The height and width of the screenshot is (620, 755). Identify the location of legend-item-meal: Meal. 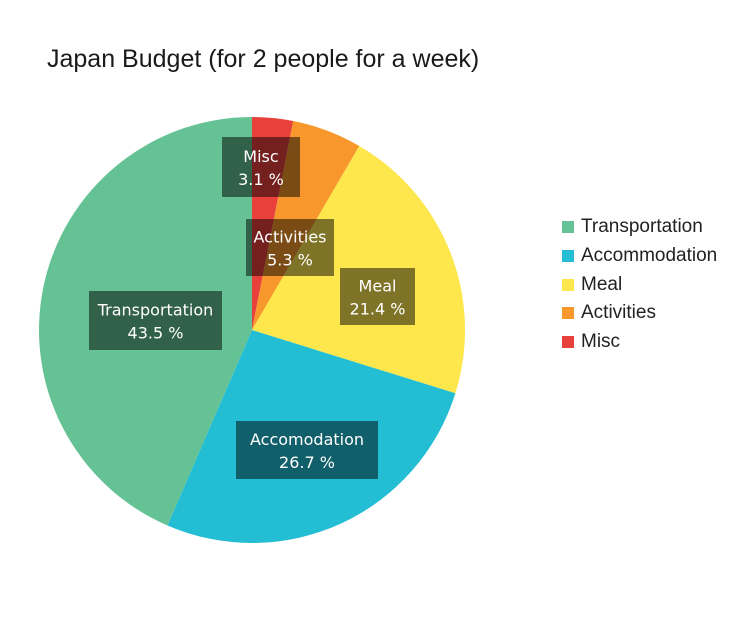
(639, 284).